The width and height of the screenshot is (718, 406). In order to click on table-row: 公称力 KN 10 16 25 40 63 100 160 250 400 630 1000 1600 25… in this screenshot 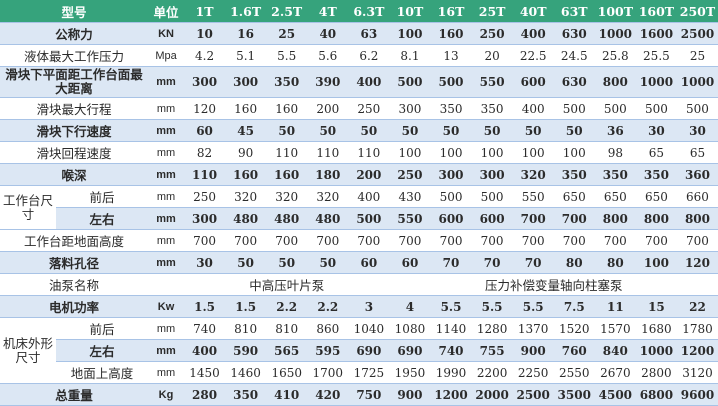, I will do `click(359, 33)`.